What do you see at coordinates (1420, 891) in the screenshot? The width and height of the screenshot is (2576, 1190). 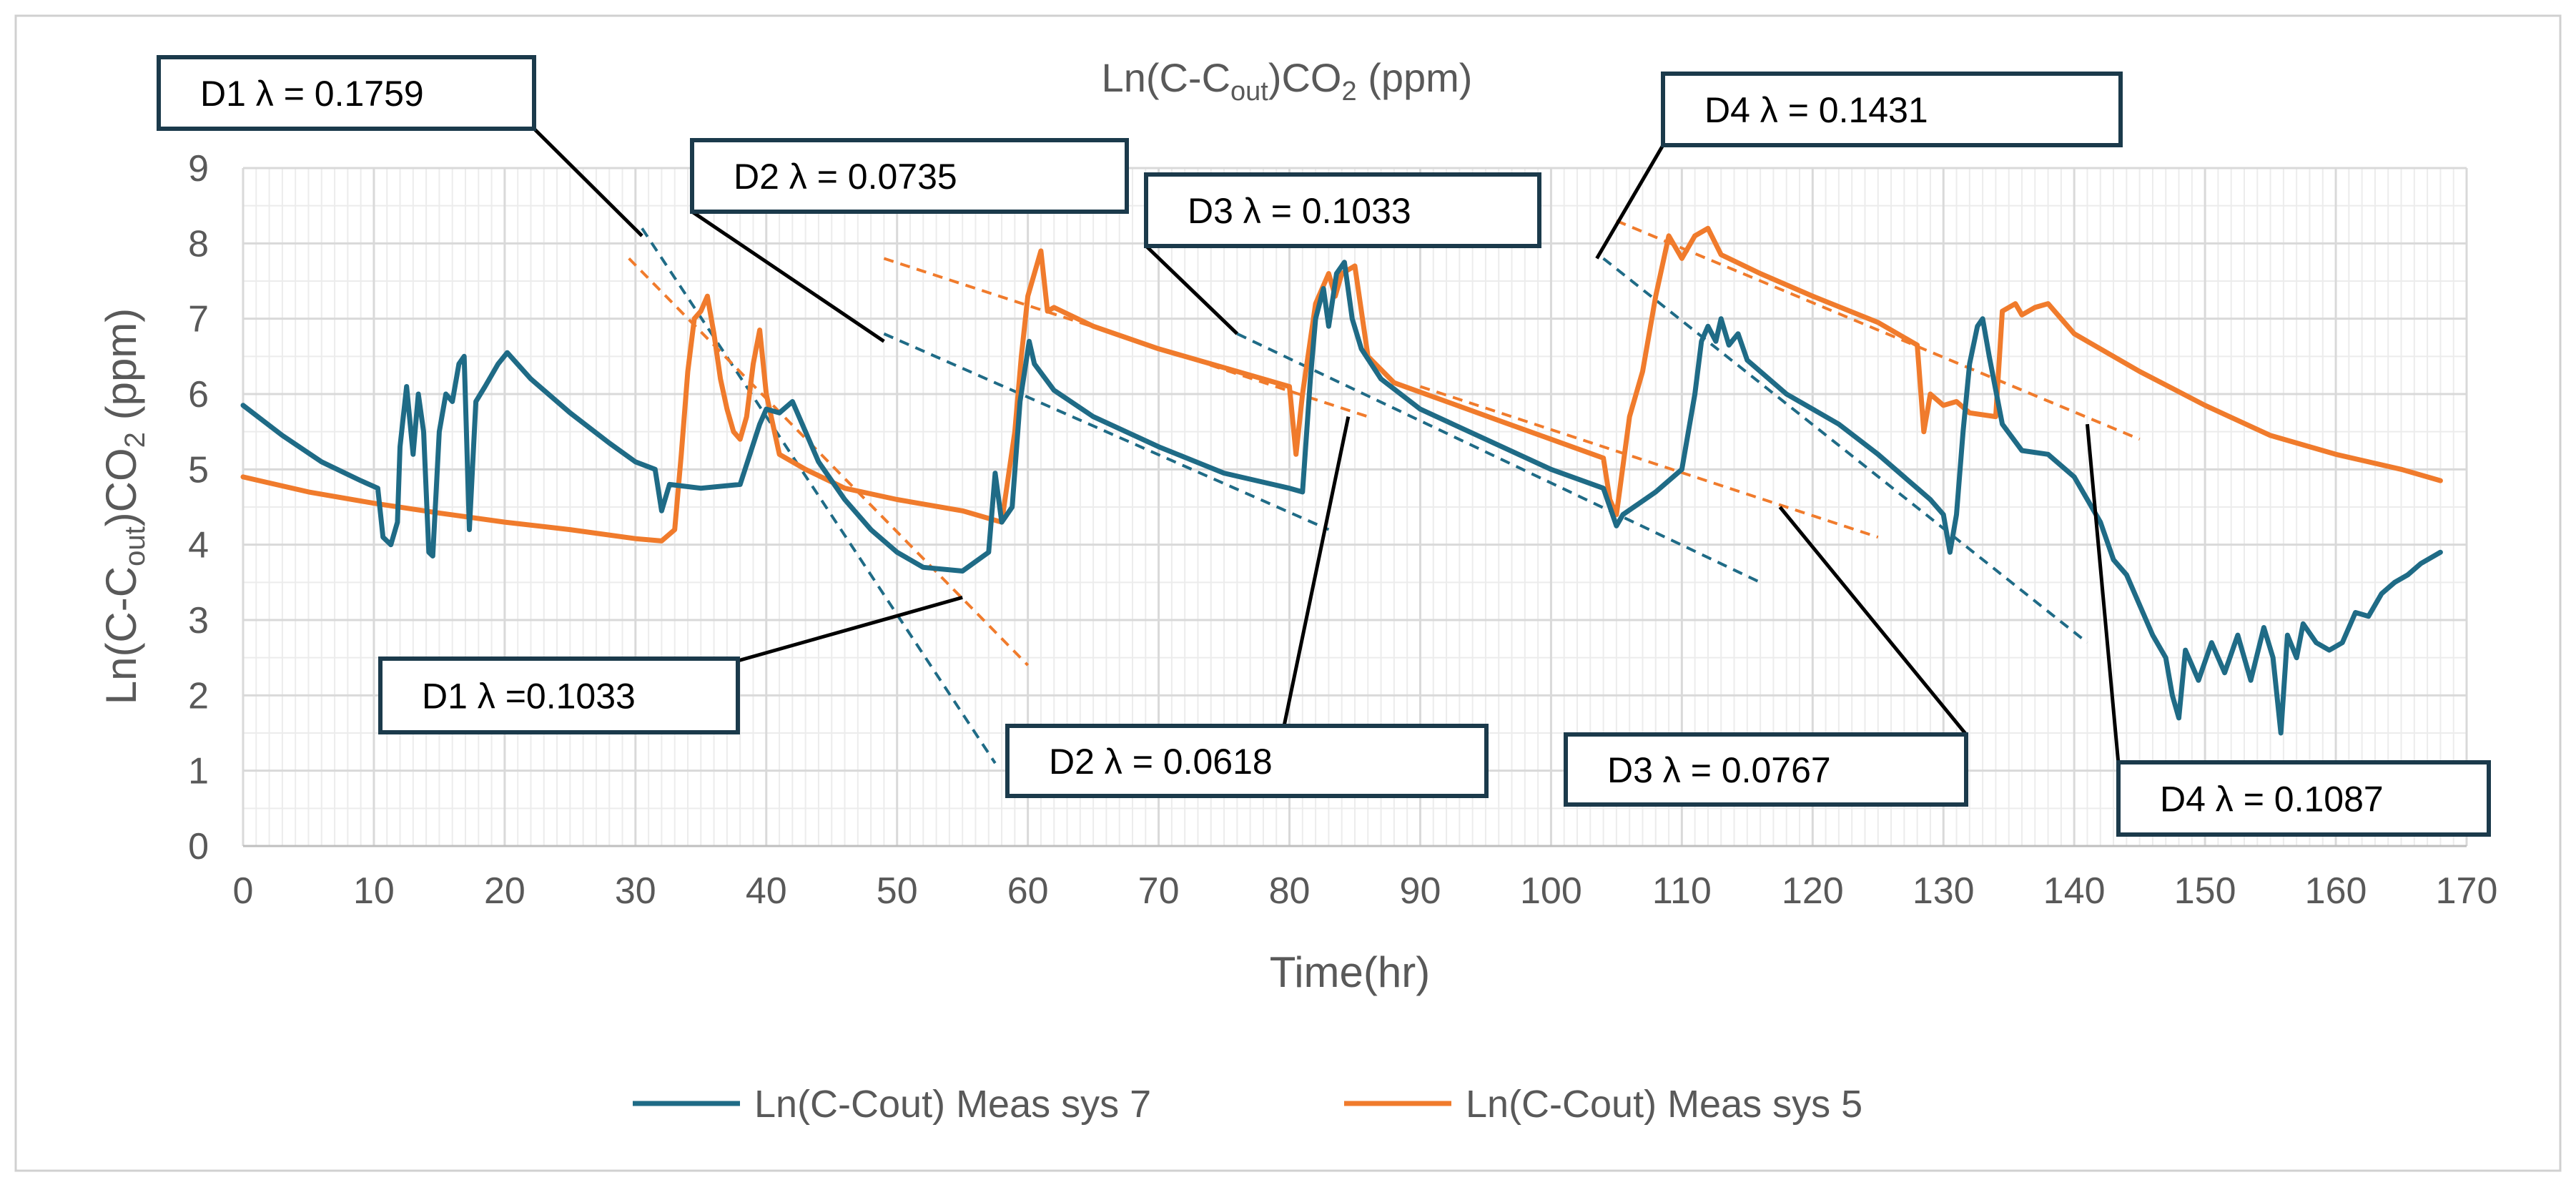 I see `x-tick-label: 90` at bounding box center [1420, 891].